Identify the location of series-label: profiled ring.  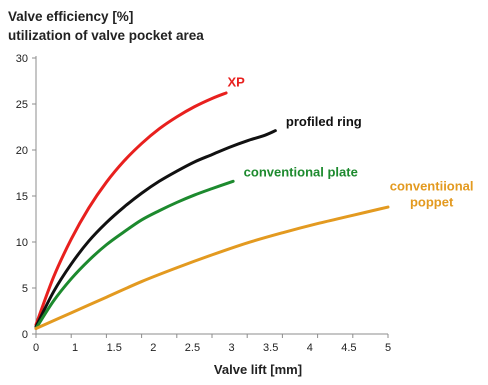
(324, 121).